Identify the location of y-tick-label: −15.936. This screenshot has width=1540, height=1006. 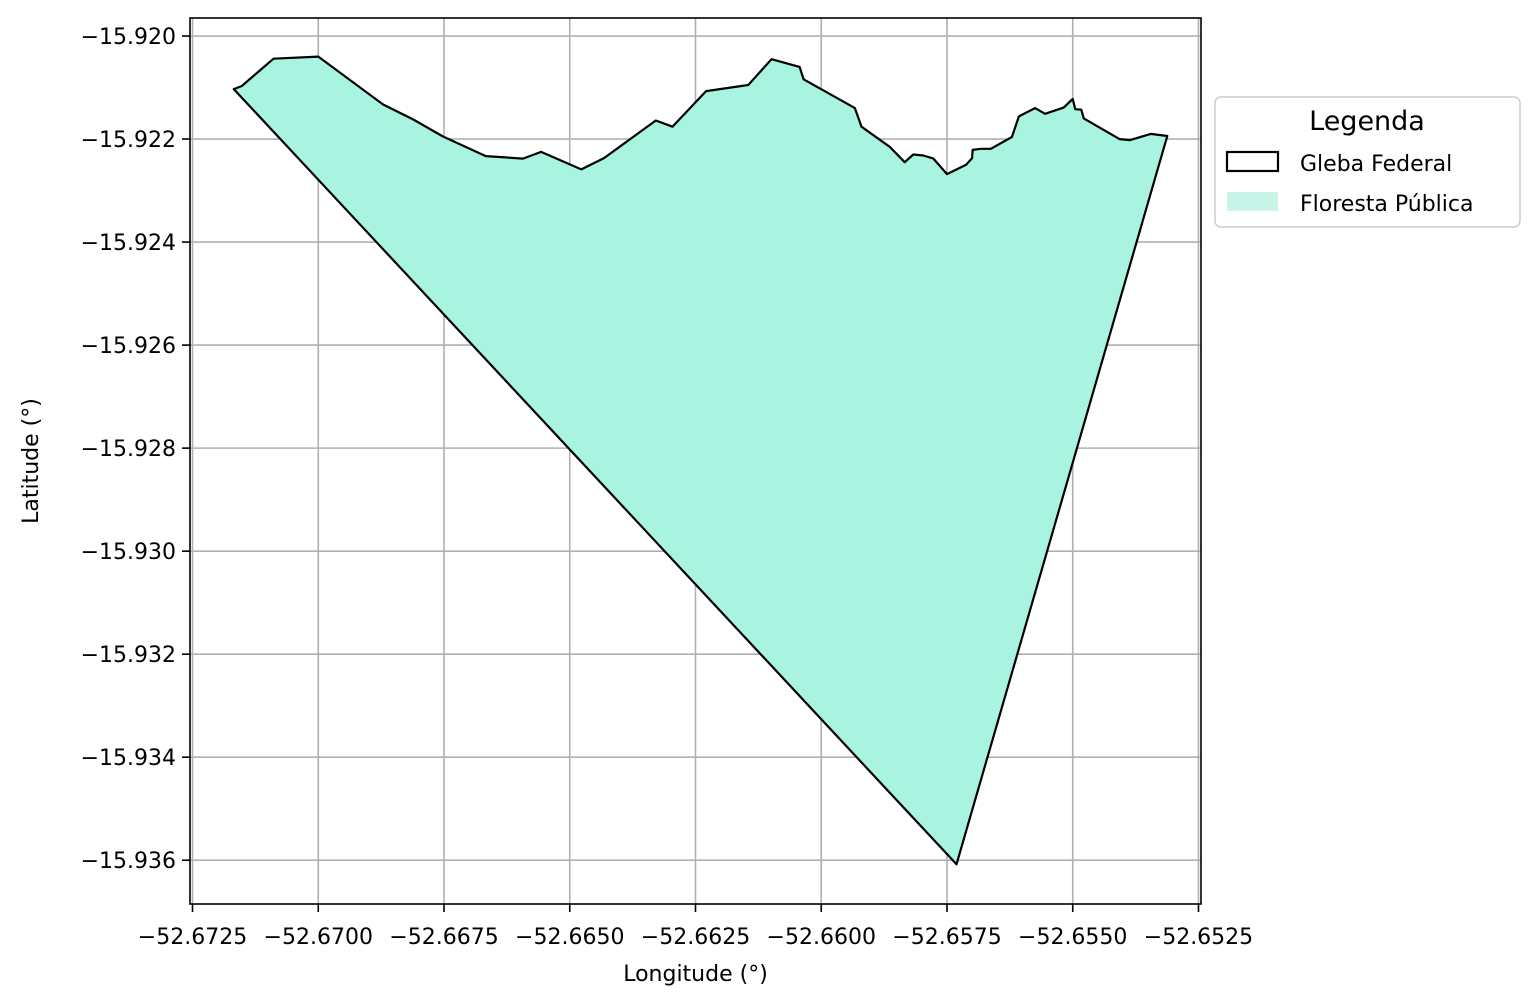
(128, 861).